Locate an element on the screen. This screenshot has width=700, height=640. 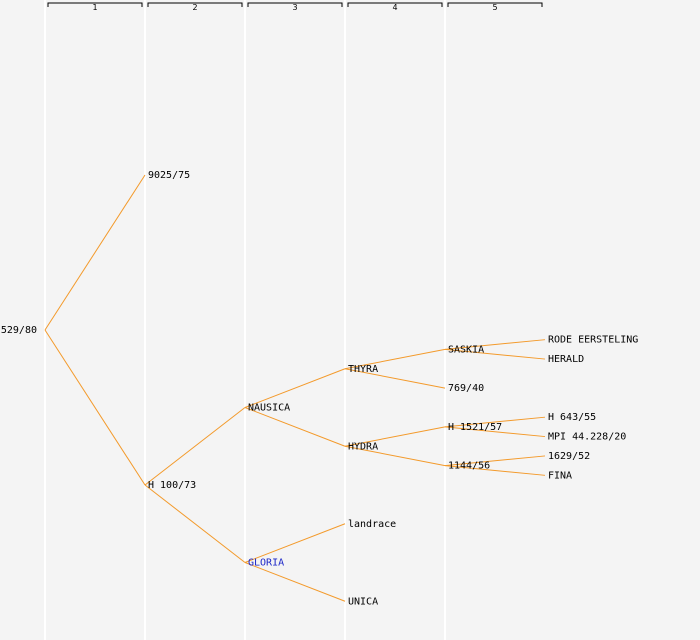
generation-header: 3 is located at coordinates (294, 7).